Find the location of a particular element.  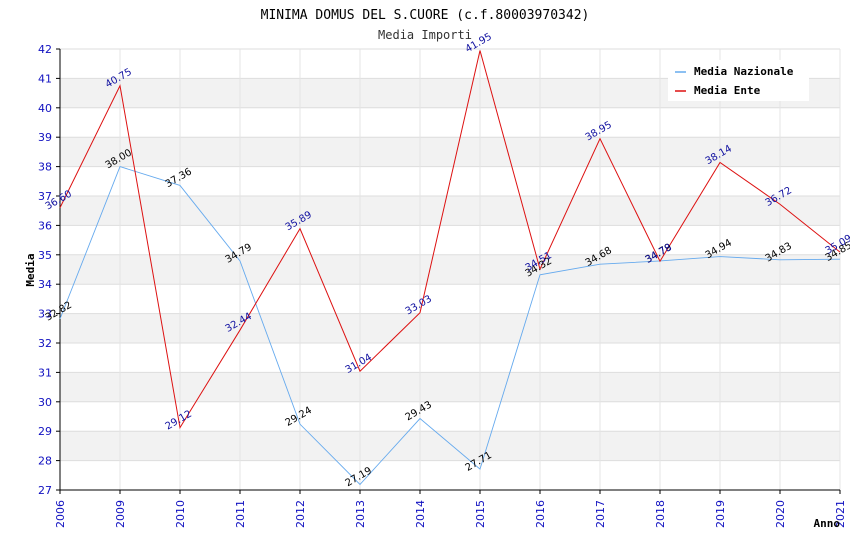

x-tick-label: 2015 is located at coordinates (480, 514).